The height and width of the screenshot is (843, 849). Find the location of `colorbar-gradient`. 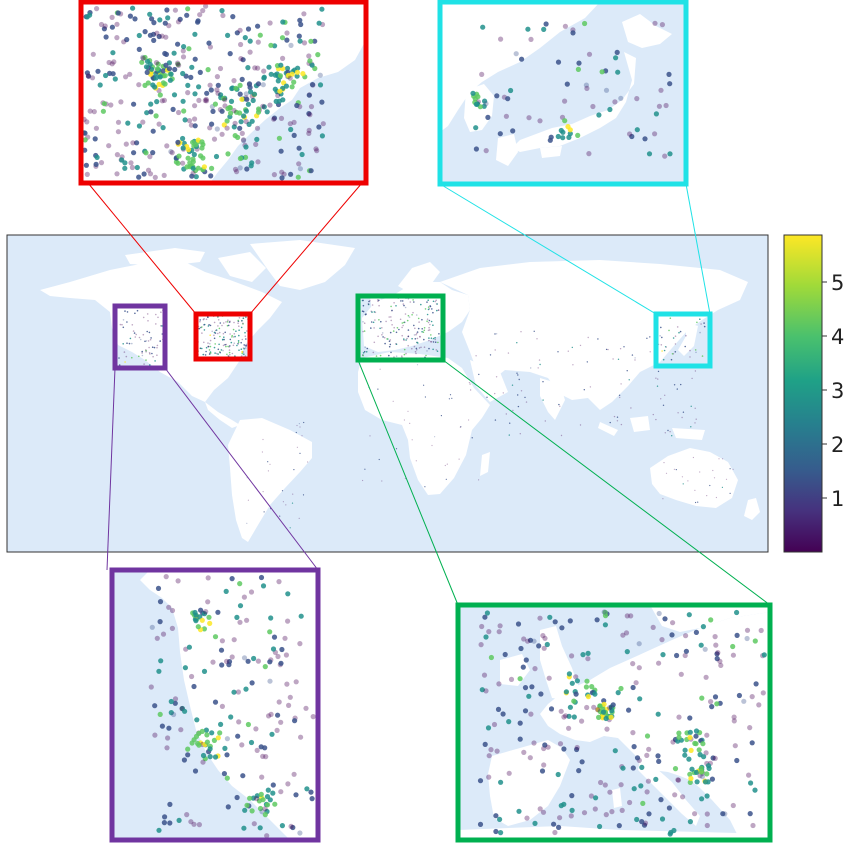

colorbar-gradient is located at coordinates (803, 393).